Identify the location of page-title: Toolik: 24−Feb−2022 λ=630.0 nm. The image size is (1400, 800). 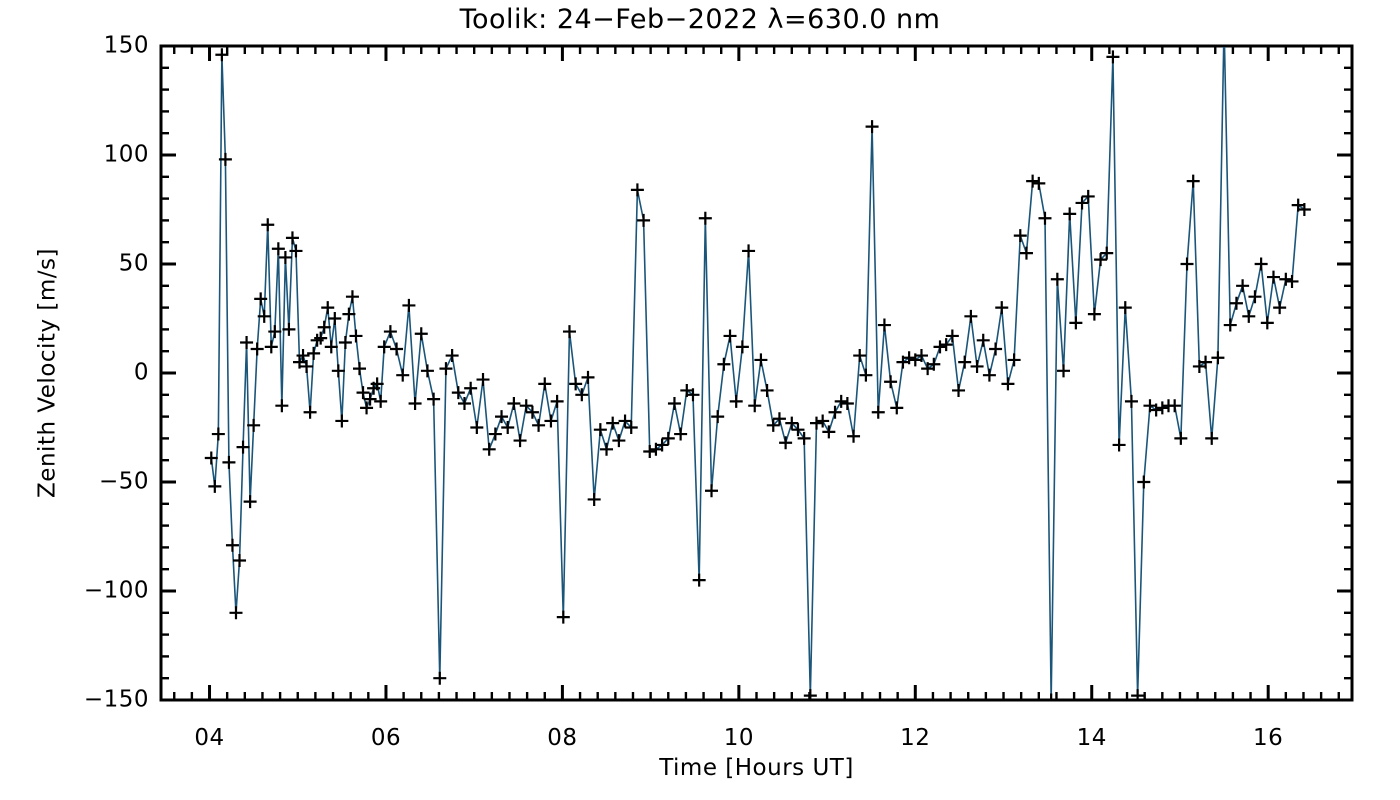
(700, 19).